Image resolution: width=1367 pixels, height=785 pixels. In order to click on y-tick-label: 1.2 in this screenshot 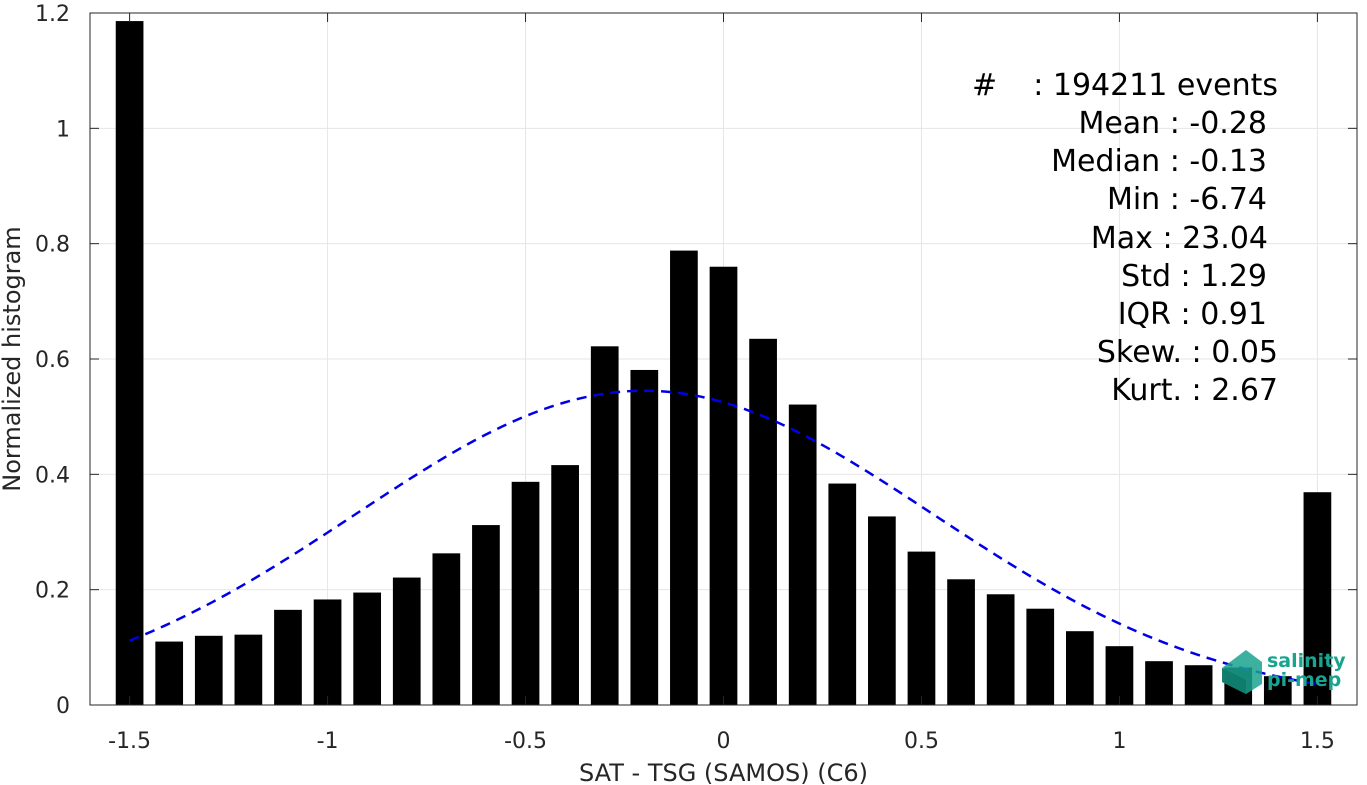, I will do `click(52, 14)`.